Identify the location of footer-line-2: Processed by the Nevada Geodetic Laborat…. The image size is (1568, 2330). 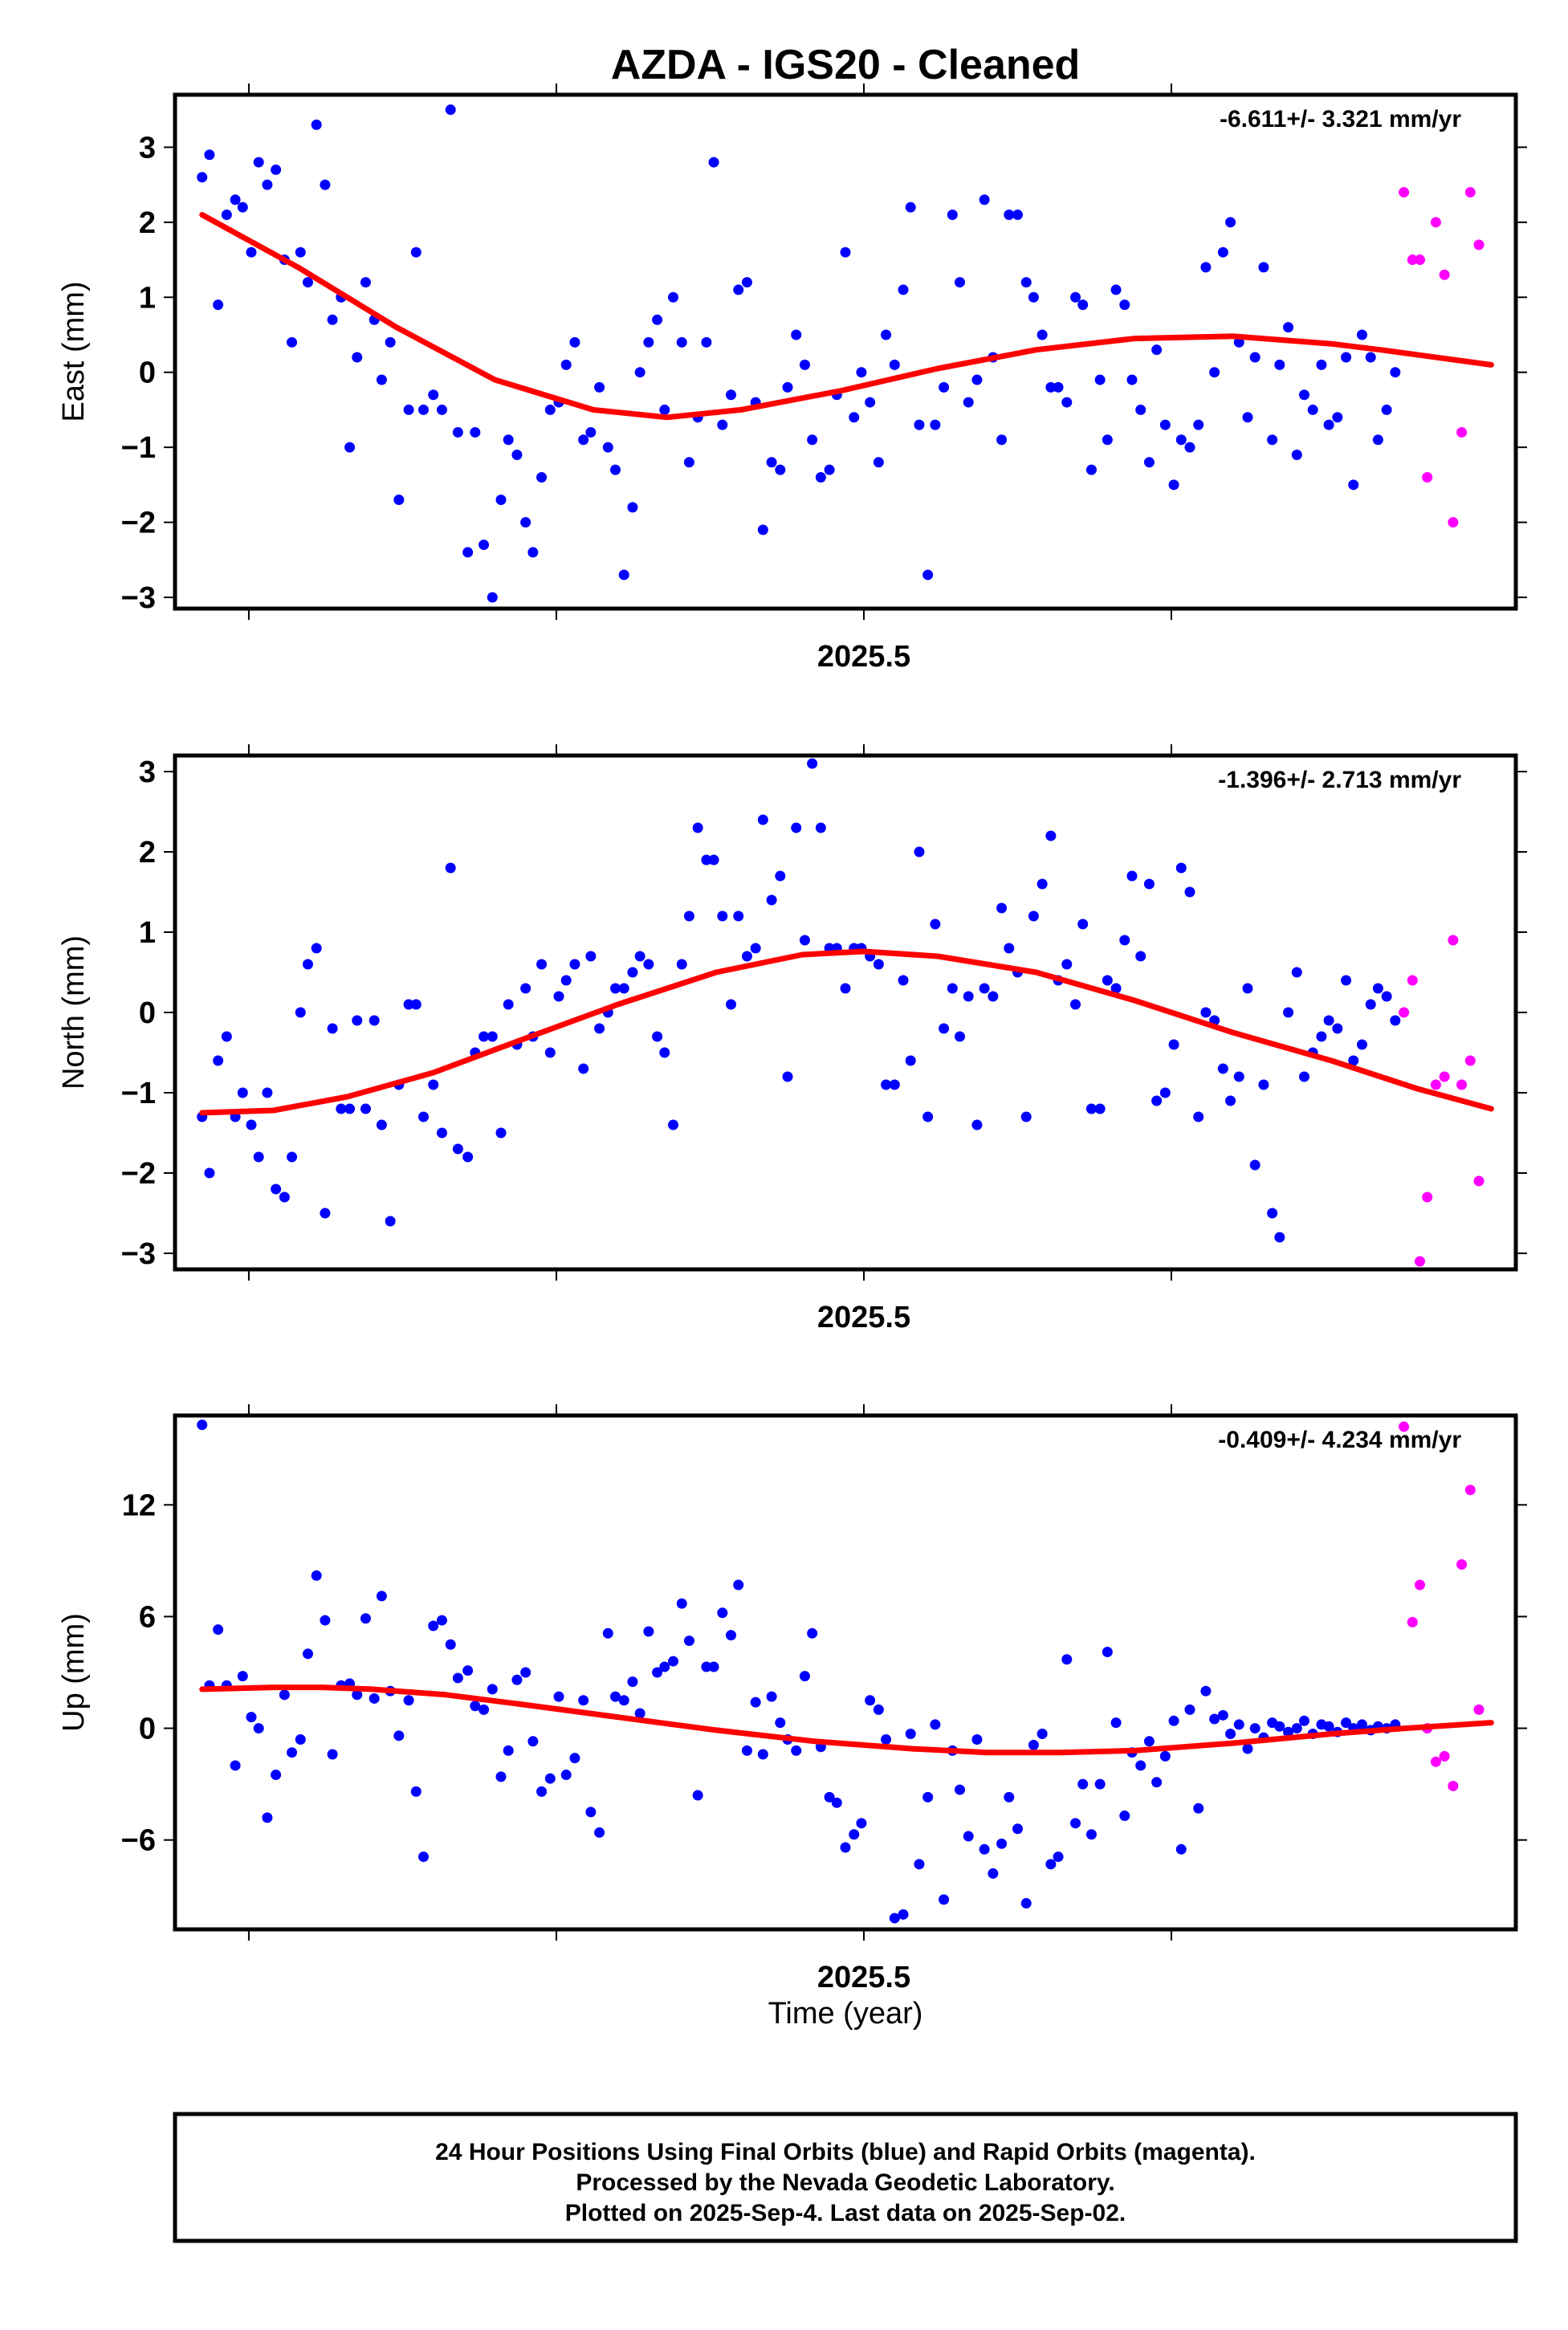
(845, 2182).